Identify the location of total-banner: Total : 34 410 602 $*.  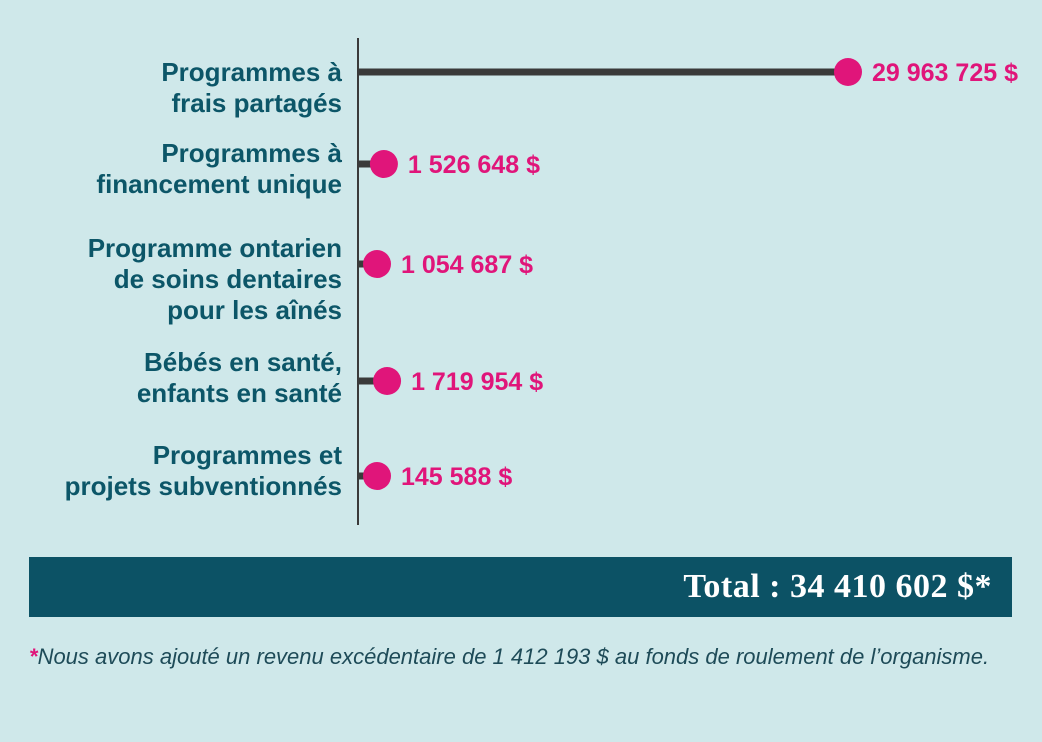
(520, 587).